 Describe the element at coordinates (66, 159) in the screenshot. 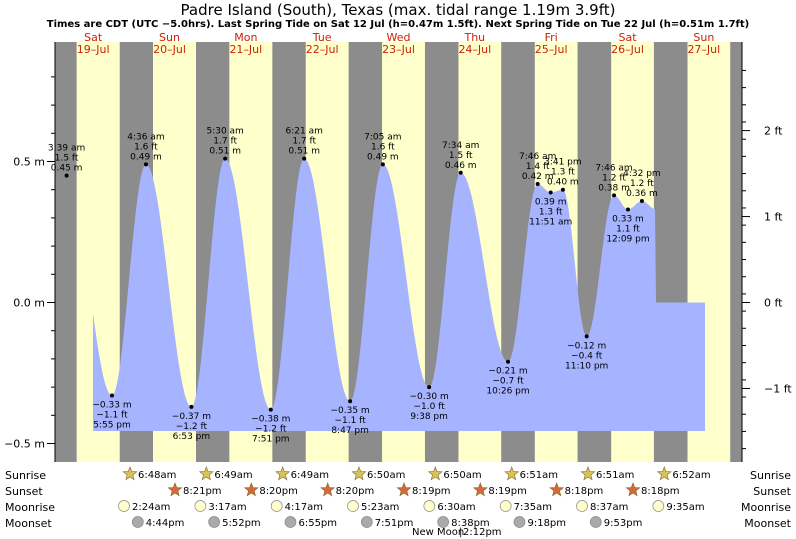

I see `tide-label: 3:39 am1.5 ft0.45 m` at that location.